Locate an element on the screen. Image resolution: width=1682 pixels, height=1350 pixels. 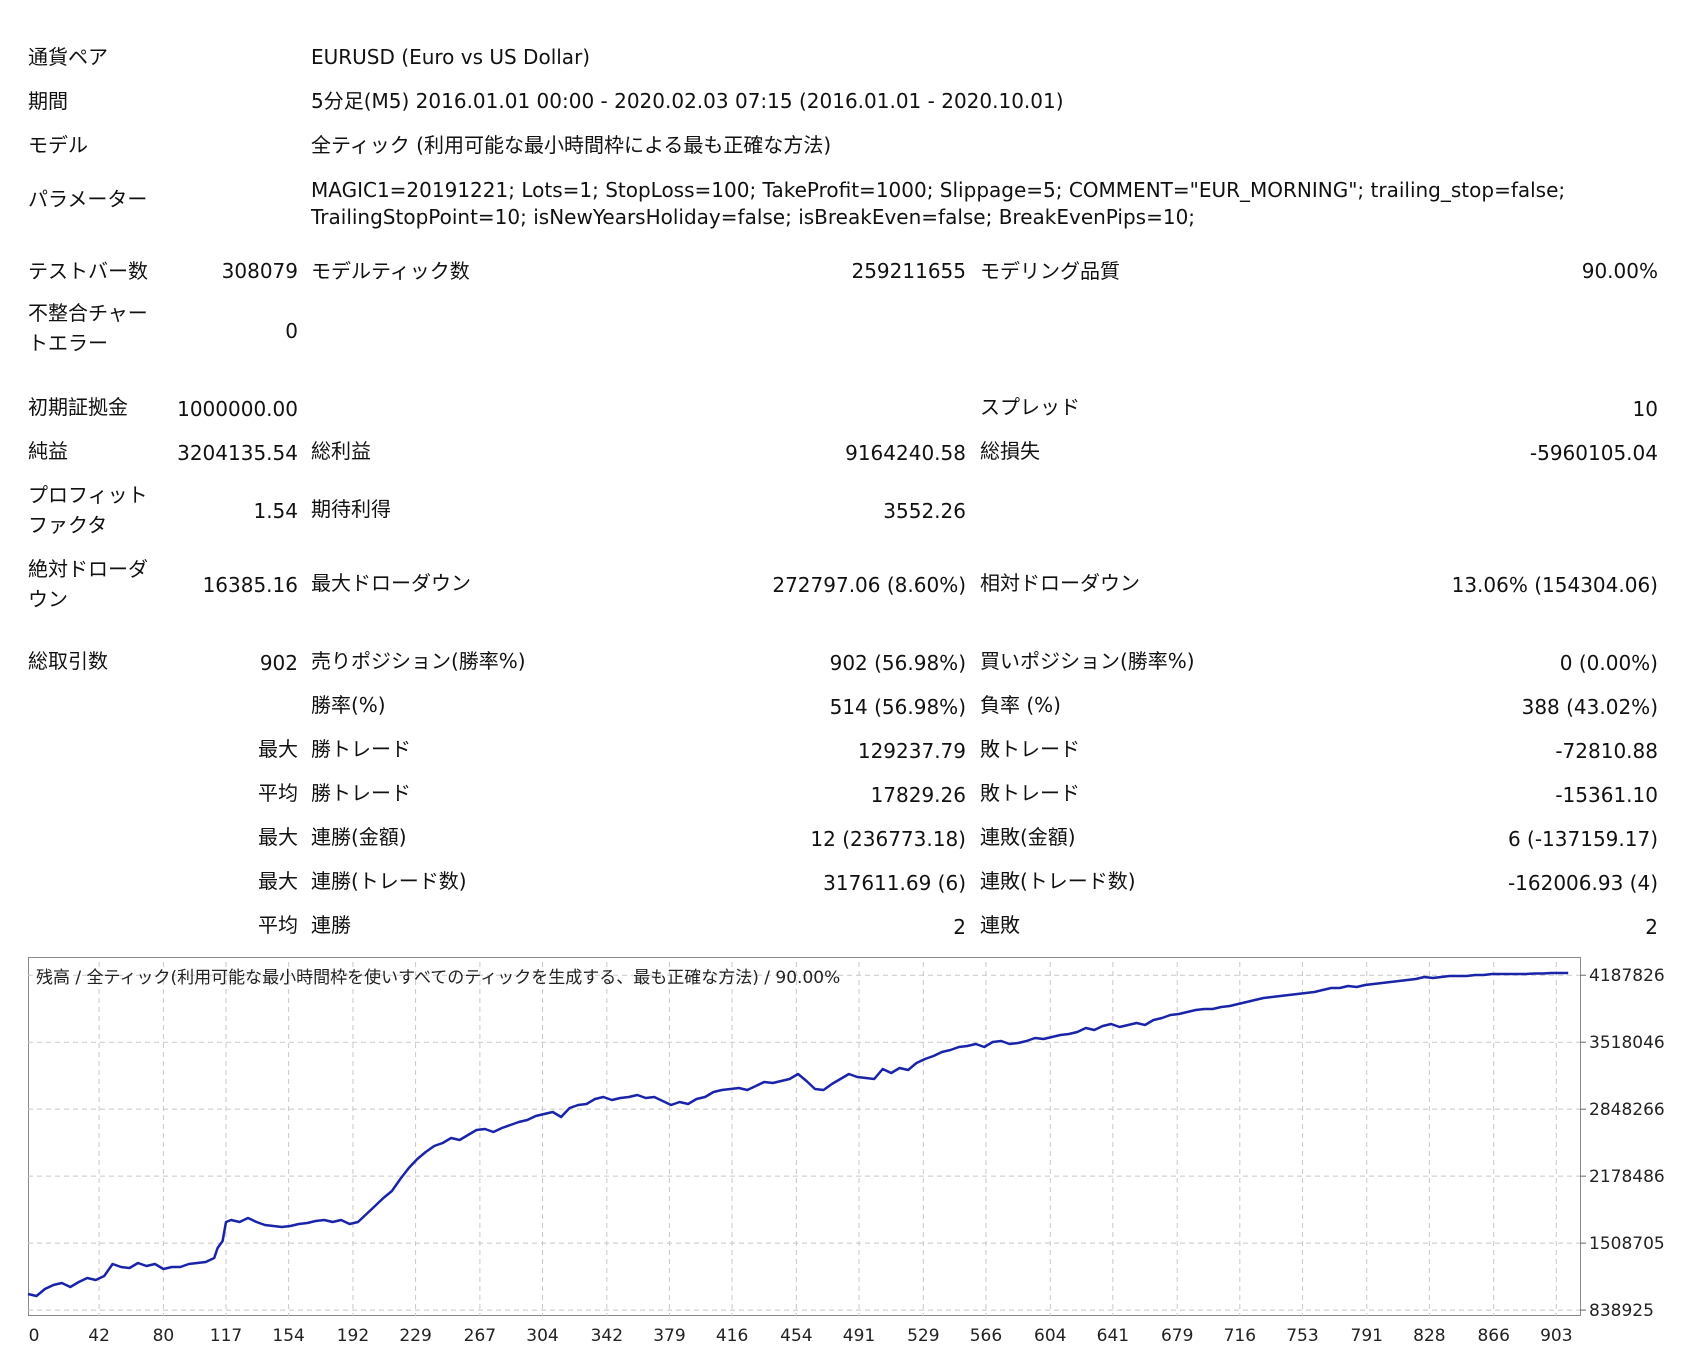
avg-label-2: 平均 is located at coordinates (278, 925).